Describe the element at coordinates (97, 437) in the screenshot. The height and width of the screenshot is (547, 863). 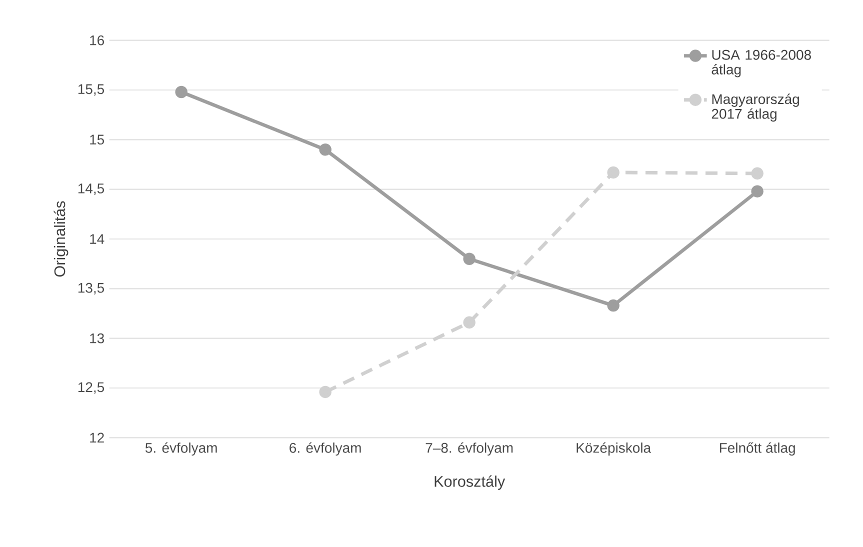
I see `y-tick-label: 12` at that location.